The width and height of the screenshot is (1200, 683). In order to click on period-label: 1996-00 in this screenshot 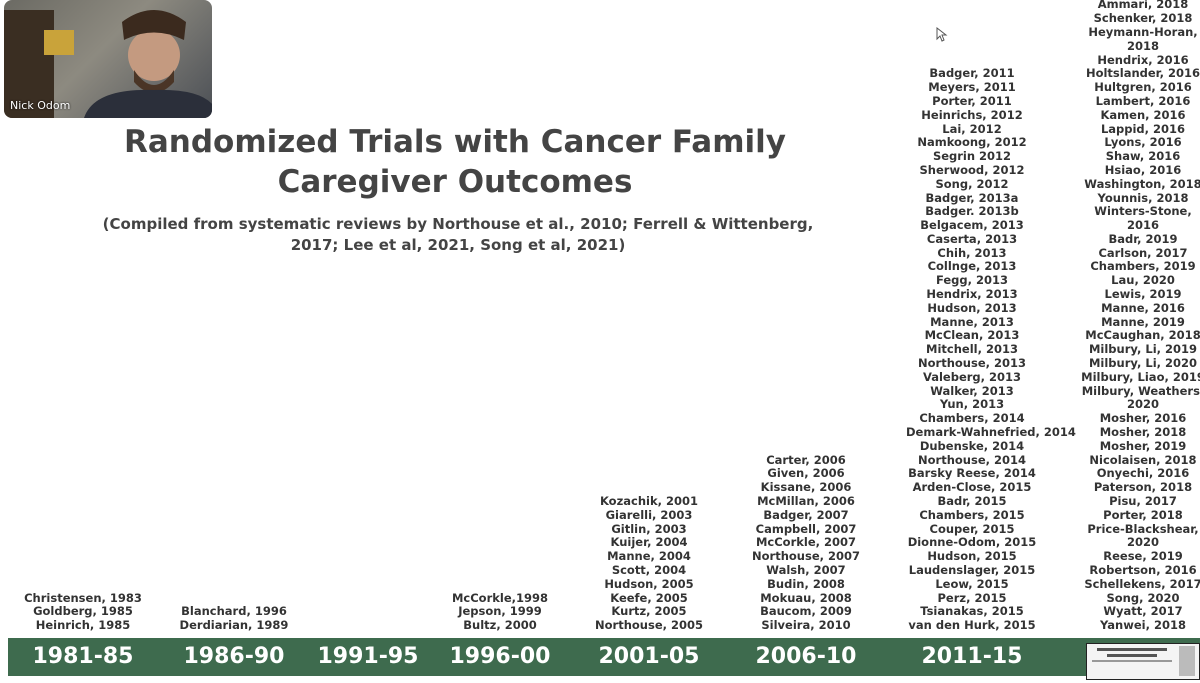, I will do `click(500, 656)`.